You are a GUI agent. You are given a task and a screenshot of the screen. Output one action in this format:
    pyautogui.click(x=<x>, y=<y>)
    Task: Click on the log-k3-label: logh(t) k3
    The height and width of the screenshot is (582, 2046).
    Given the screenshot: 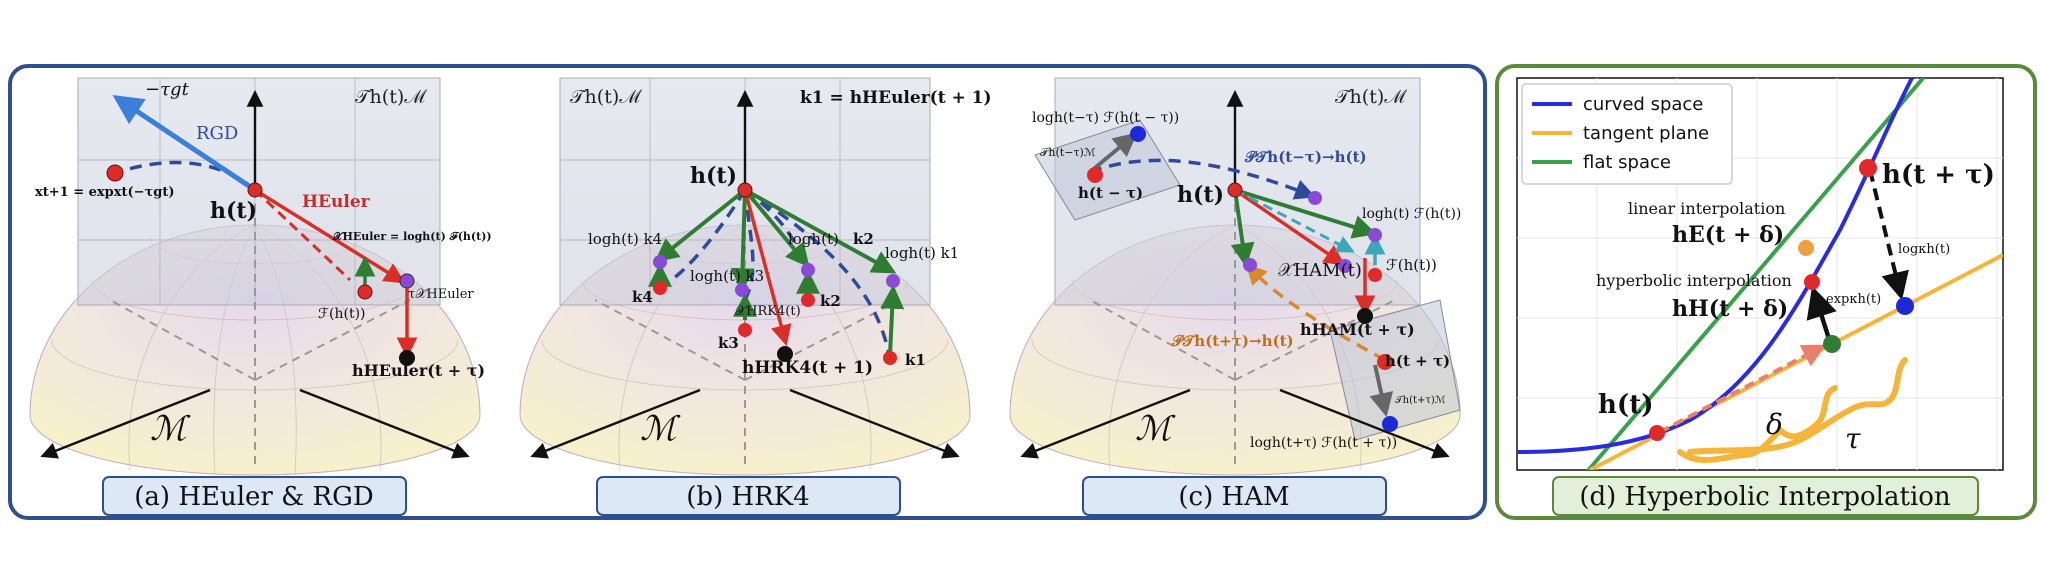 What is the action you would take?
    pyautogui.click(x=727, y=276)
    